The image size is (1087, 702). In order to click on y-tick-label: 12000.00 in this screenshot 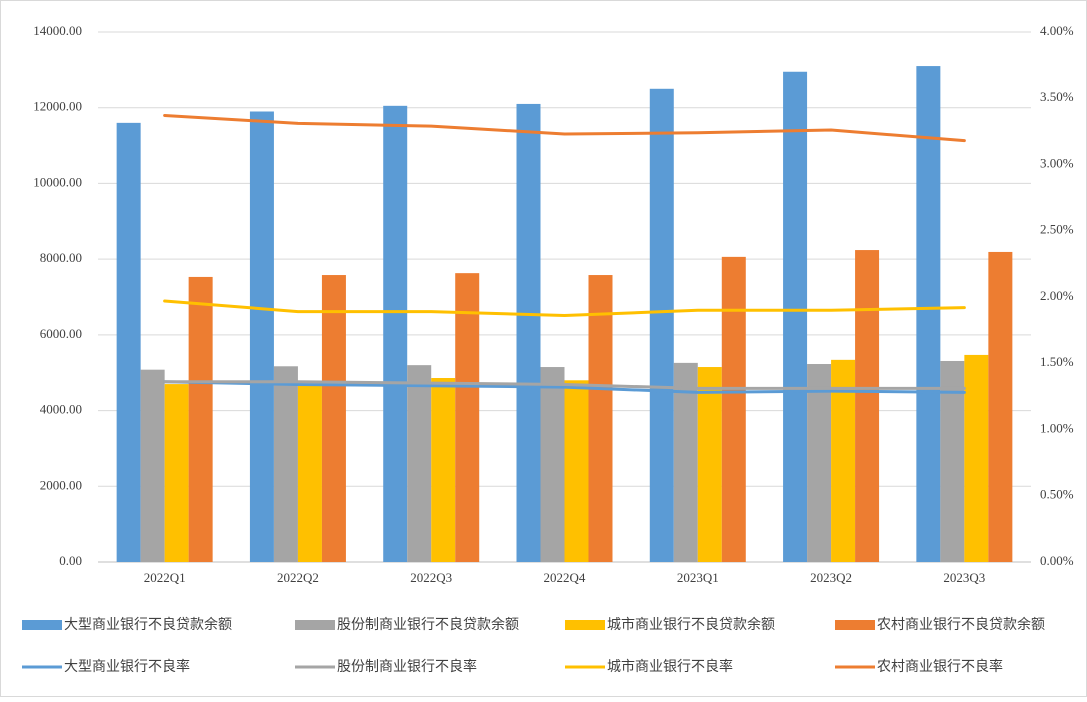, I will do `click(57, 106)`.